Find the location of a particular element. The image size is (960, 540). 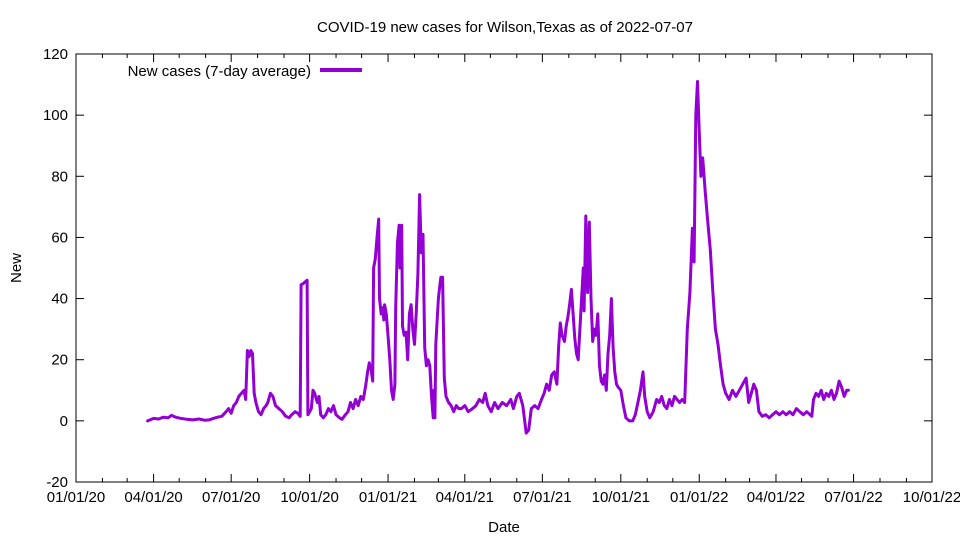

y-tick-label: 120 is located at coordinates (55, 54).